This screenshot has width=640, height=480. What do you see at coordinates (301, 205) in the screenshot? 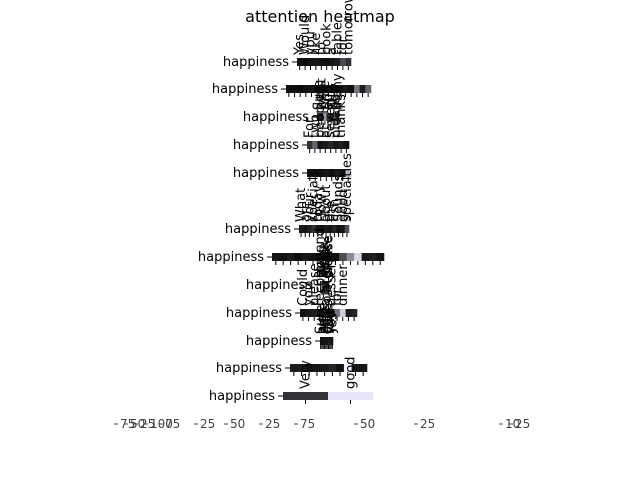
I see `token-label: What` at bounding box center [301, 205].